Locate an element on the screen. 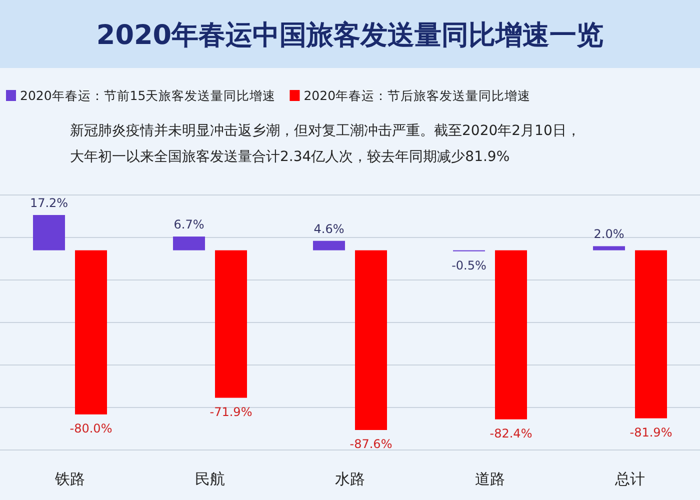 This screenshot has height=500, width=700. data-label: 17.2% is located at coordinates (49, 203).